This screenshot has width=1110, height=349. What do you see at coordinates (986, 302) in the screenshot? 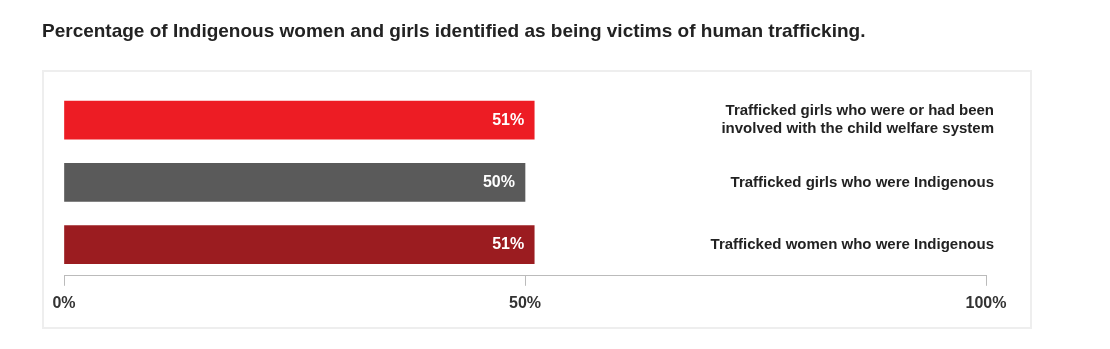
I see `x-tick-label: 100%` at bounding box center [986, 302].